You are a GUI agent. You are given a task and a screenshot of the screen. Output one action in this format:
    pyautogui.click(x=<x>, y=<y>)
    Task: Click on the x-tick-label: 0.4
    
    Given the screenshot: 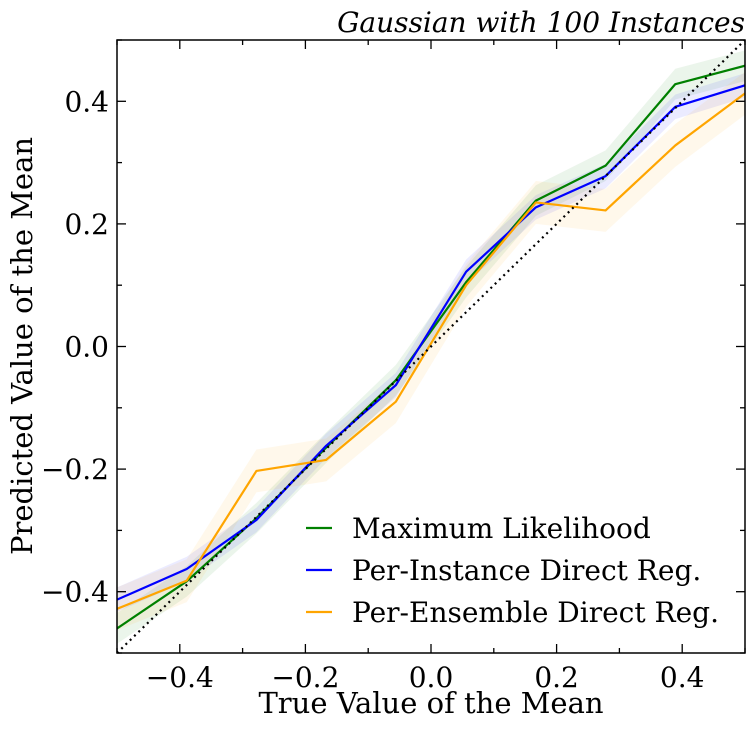 What is the action you would take?
    pyautogui.click(x=682, y=677)
    